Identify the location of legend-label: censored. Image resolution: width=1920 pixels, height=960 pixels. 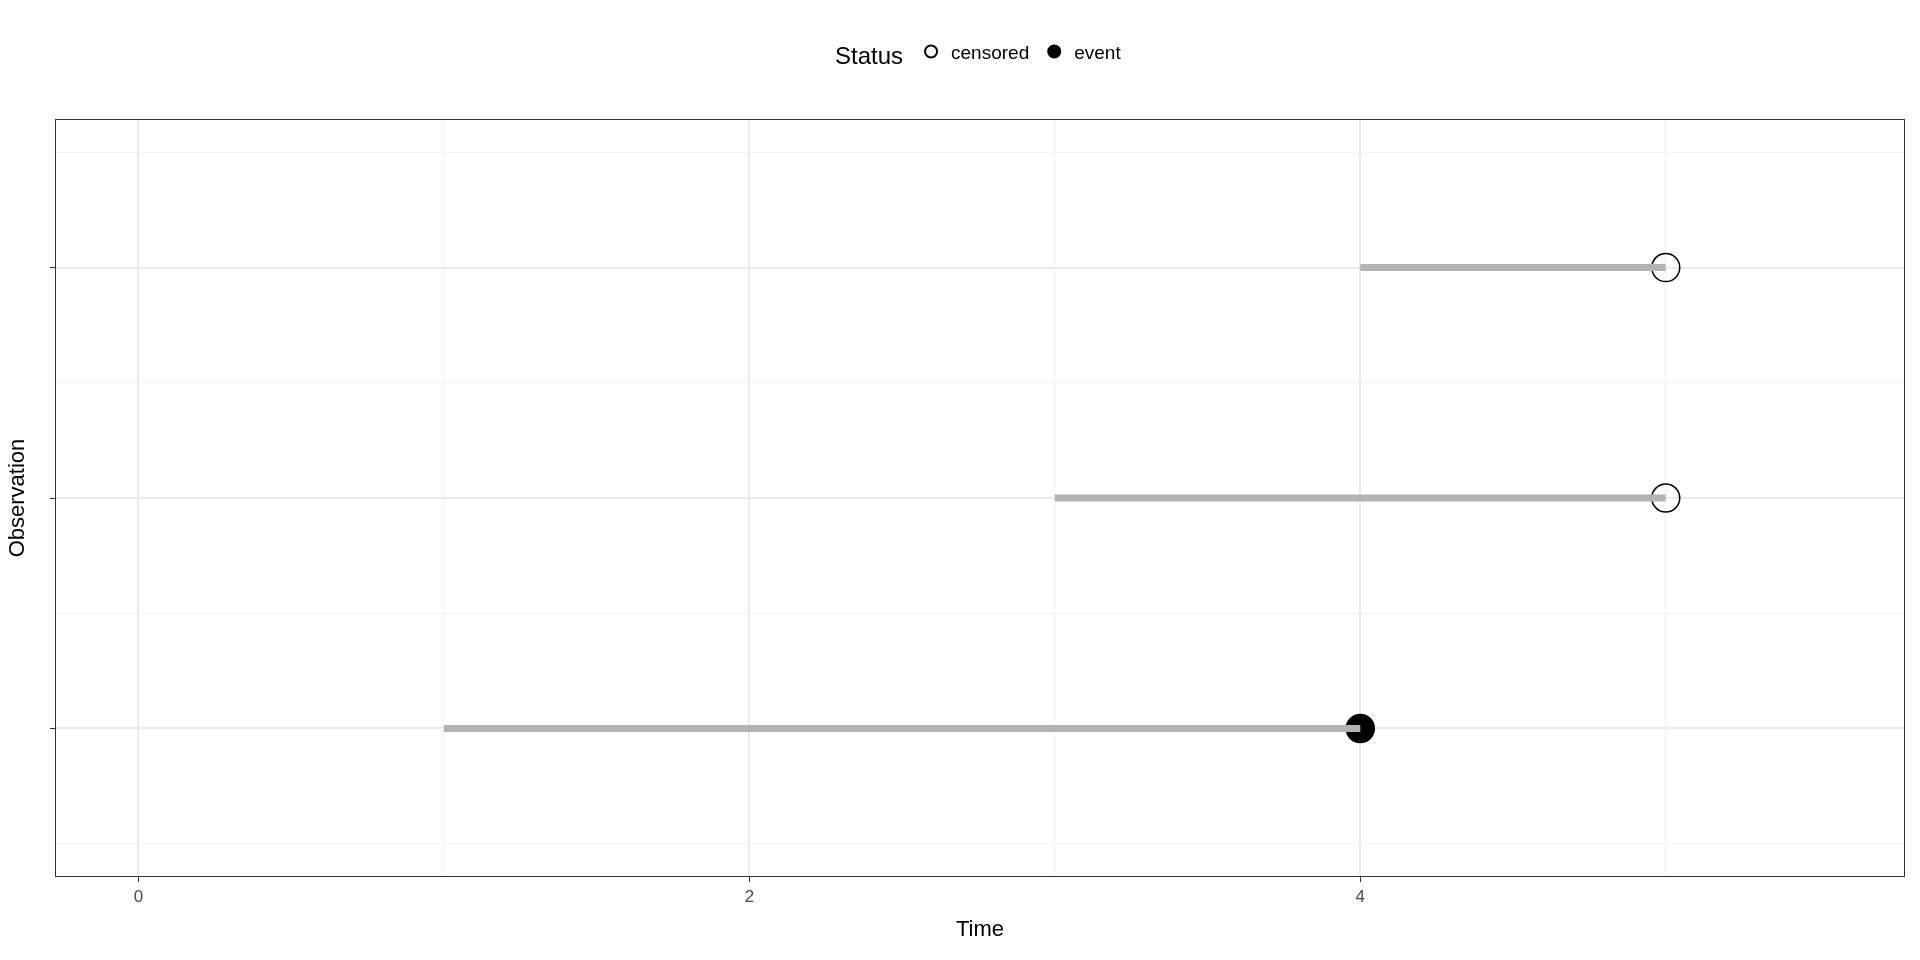
(990, 52).